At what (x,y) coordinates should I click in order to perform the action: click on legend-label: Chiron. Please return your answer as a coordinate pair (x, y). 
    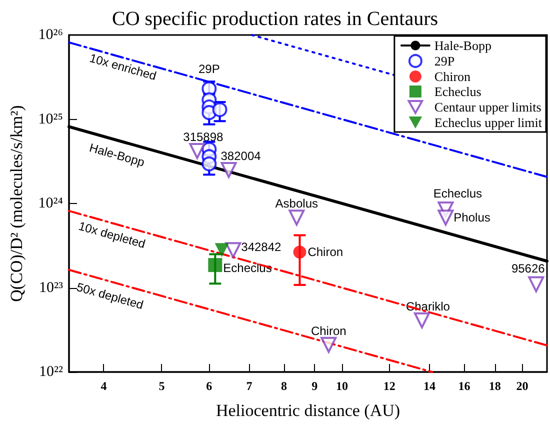
    Looking at the image, I should click on (453, 76).